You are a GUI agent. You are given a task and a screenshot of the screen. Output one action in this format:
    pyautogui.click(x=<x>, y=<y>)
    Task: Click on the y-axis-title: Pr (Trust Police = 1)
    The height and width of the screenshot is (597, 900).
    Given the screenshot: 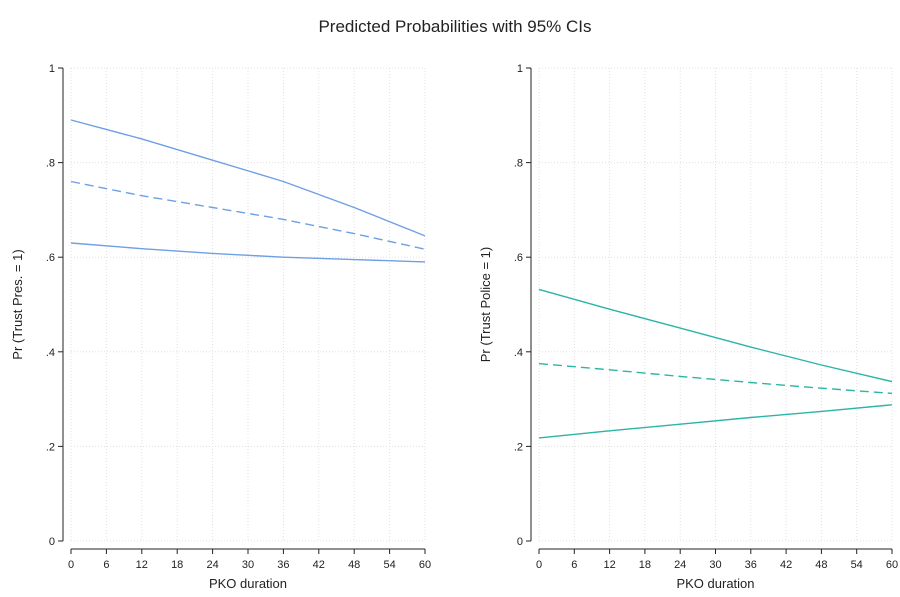 What is the action you would take?
    pyautogui.click(x=485, y=304)
    